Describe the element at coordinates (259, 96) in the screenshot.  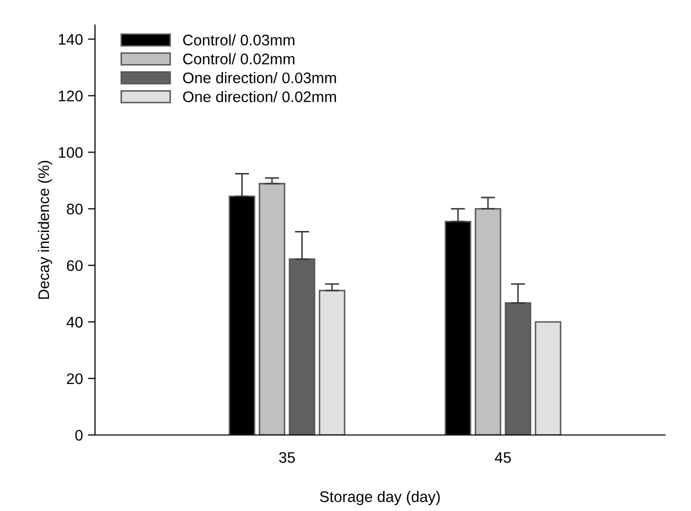
I see `legend-label: One direction/ 0.02mm` at that location.